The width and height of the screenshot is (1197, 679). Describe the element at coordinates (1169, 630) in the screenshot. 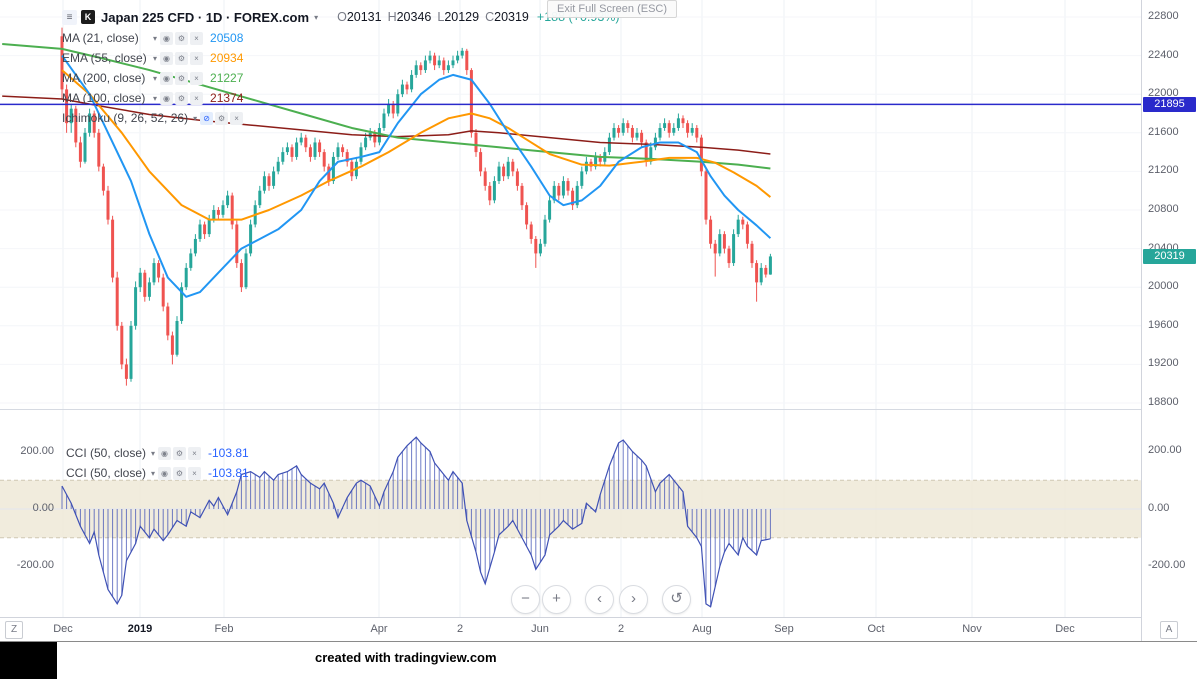

I see `adjust-scale-button: A` at that location.